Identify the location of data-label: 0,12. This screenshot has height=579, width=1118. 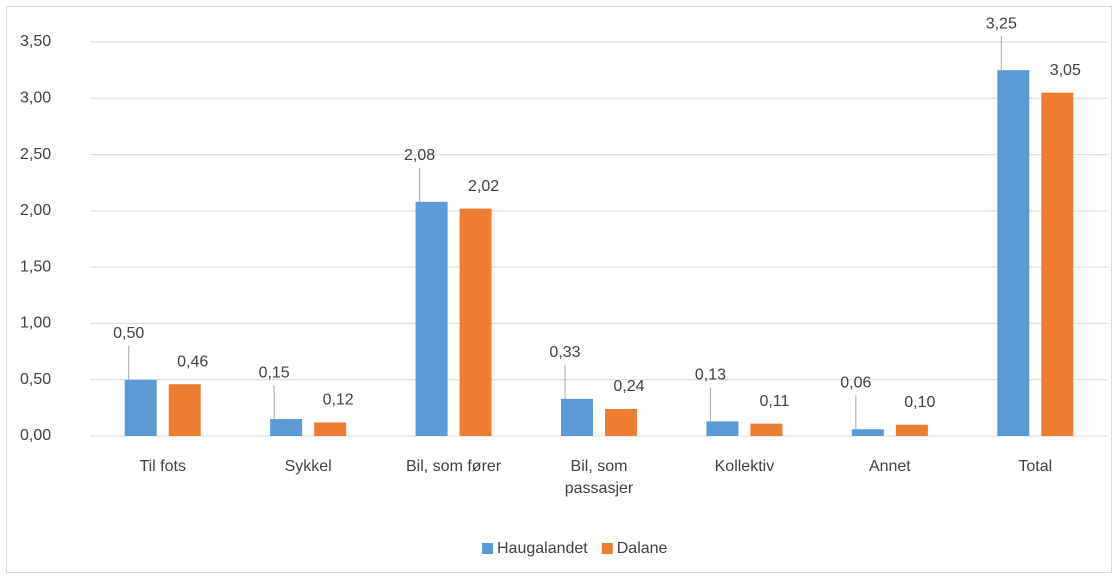
(338, 400).